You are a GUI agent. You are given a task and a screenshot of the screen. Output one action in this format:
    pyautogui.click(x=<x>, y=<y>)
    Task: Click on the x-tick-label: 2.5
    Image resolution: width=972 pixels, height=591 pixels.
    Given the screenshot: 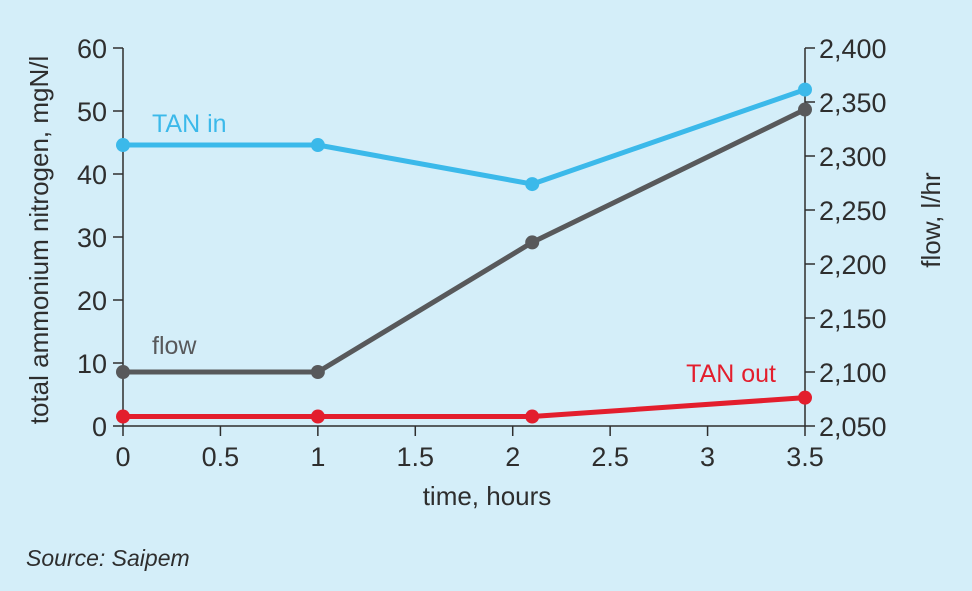 What is the action you would take?
    pyautogui.click(x=610, y=457)
    